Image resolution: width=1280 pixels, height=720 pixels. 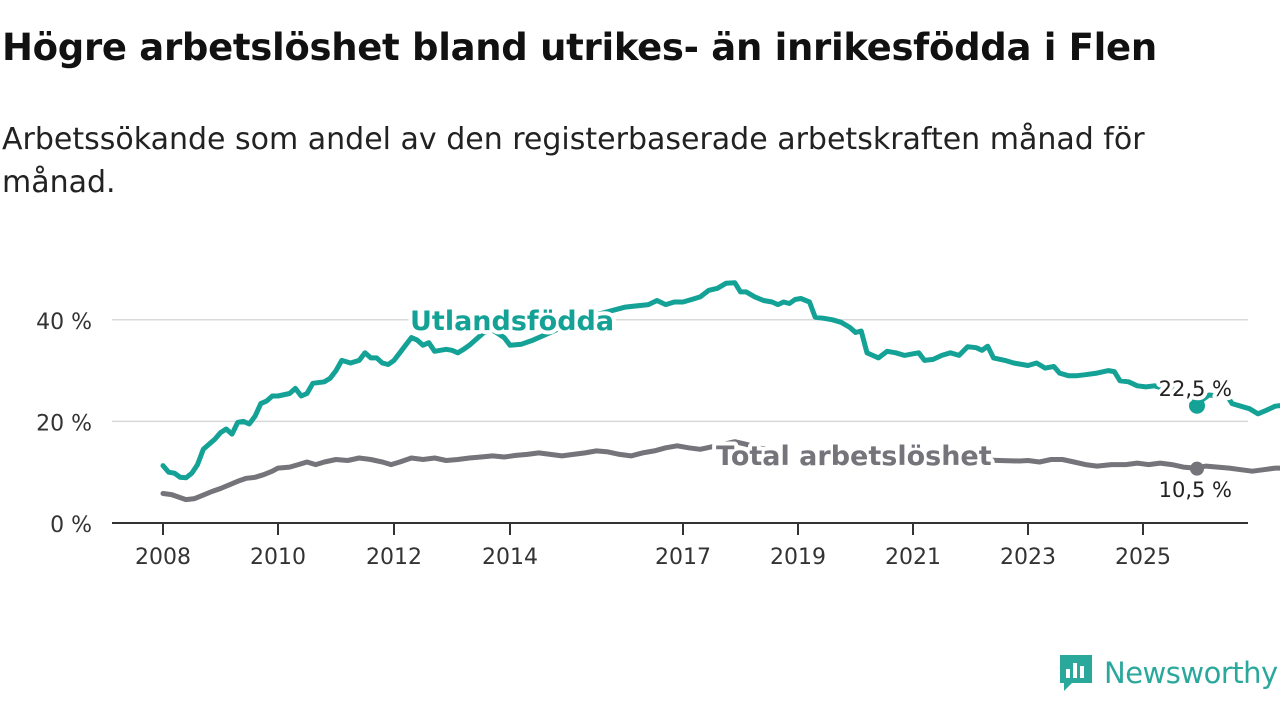 I want to click on x-tick-label: 2014, so click(x=510, y=557).